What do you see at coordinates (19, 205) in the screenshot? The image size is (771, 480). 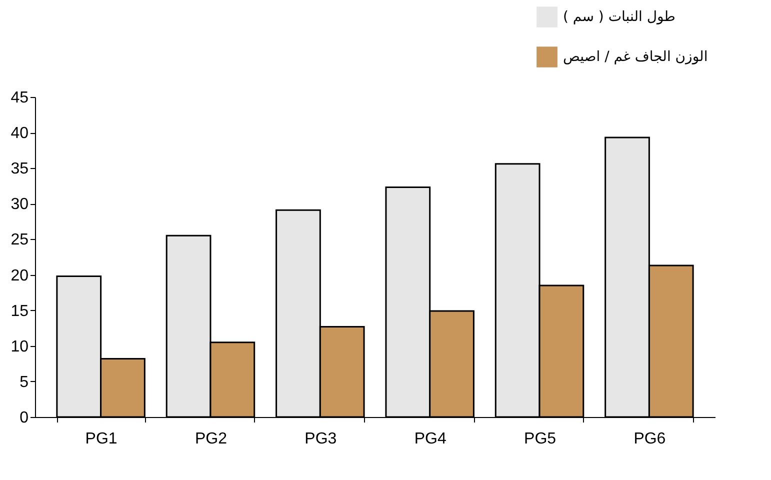 I see `y-tick-label: 30` at bounding box center [19, 205].